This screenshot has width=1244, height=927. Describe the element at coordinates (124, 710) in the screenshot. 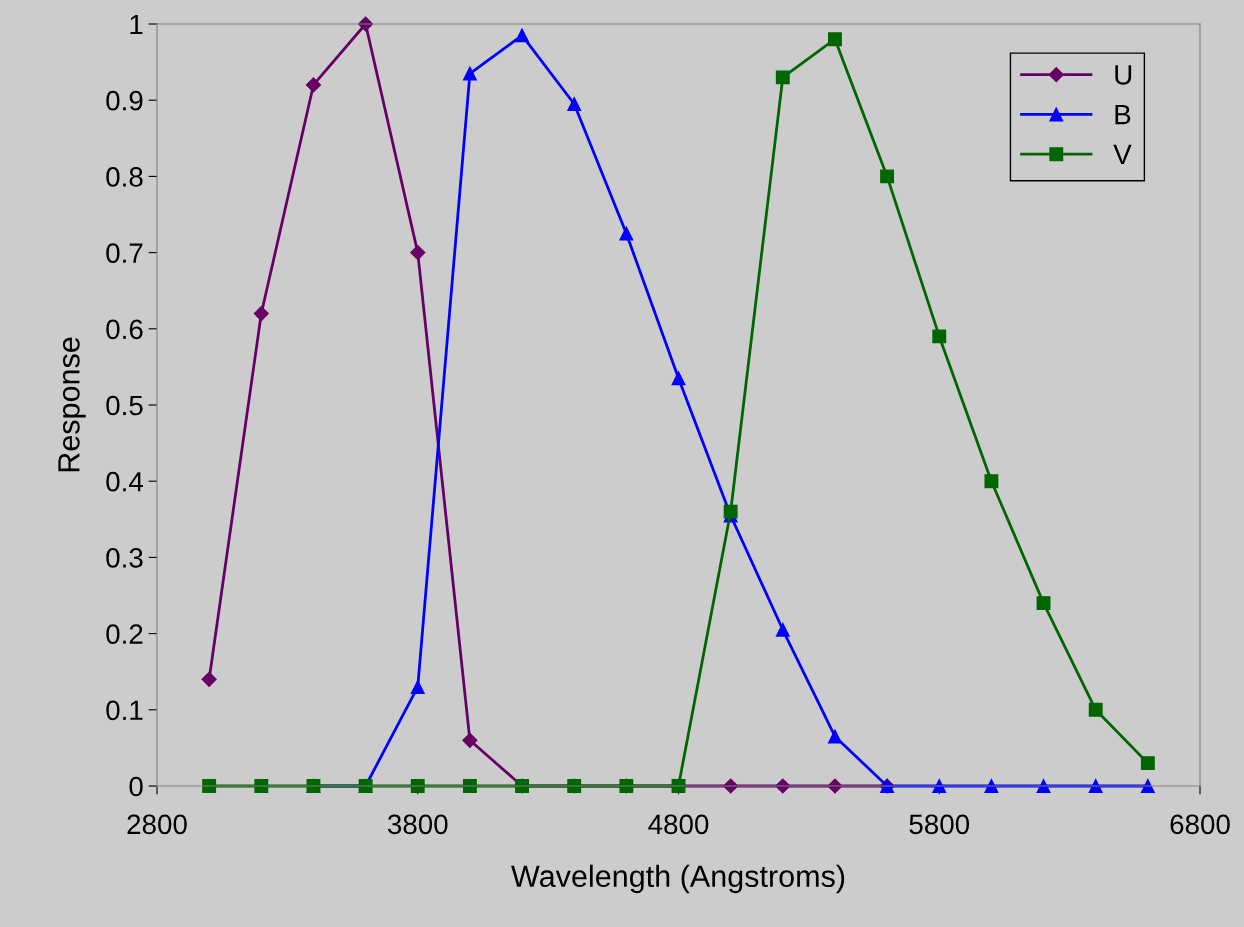

I see `y-tick-label: 0.1` at that location.